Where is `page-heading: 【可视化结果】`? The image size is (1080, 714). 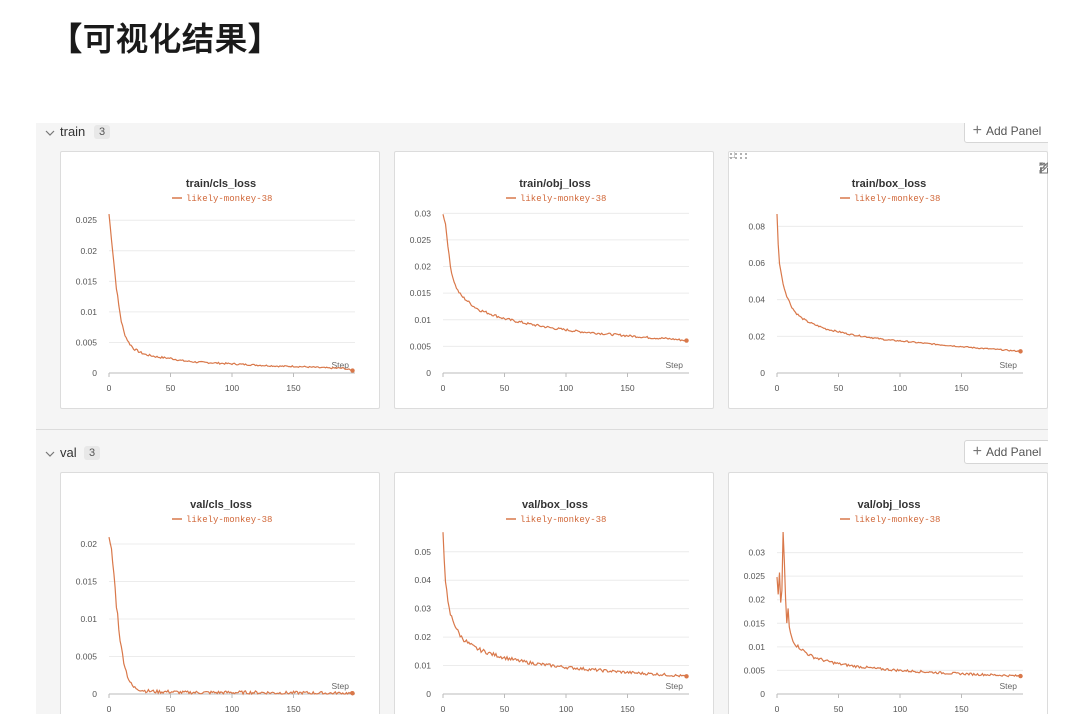 page-heading: 【可视化结果】 is located at coordinates (166, 39).